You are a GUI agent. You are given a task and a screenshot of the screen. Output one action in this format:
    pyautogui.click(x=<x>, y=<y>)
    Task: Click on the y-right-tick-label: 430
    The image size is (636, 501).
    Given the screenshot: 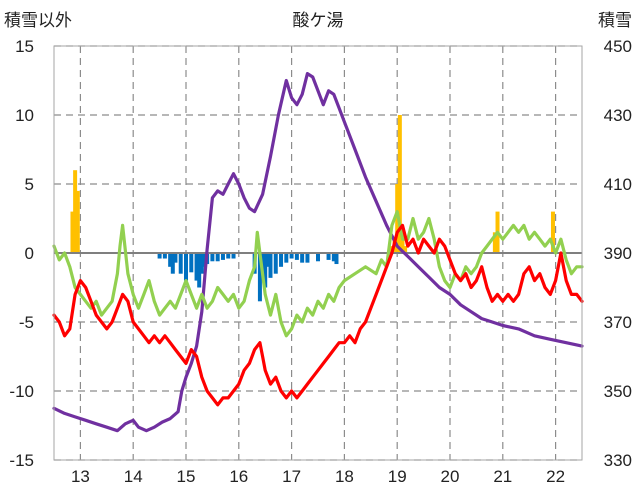 What is the action you would take?
    pyautogui.click(x=618, y=115)
    